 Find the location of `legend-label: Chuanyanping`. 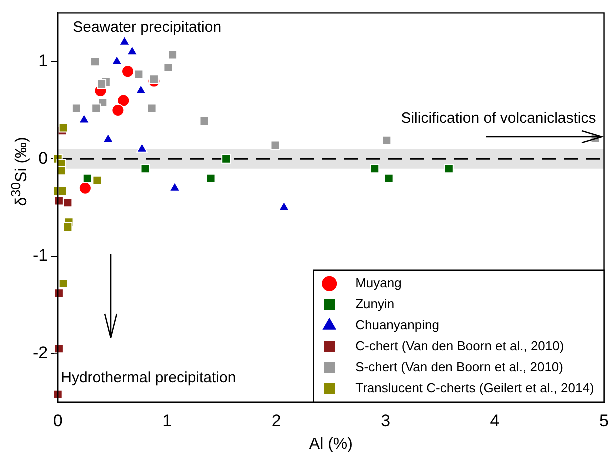

legend-label: Chuanyanping is located at coordinates (398, 324).